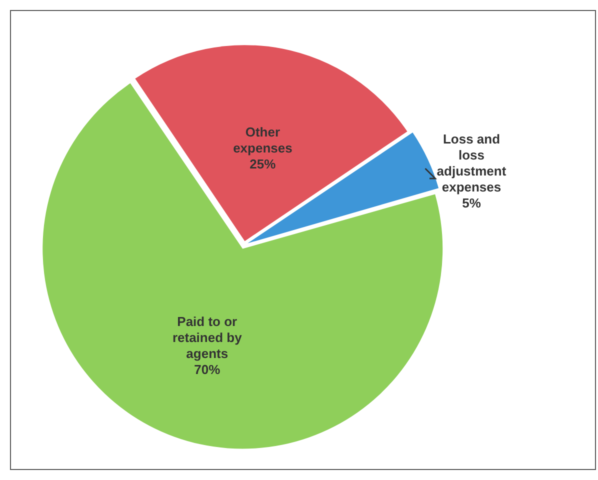  Describe the element at coordinates (471, 163) in the screenshot. I see `slice-label: Loss and loss adjustment expenses` at that location.